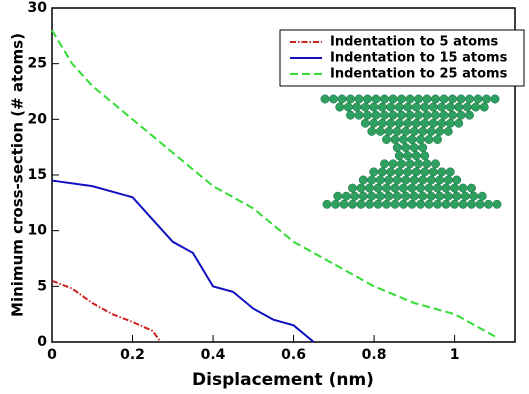 This screenshot has height=394, width=529. I want to click on x-tick-label: 0.2, so click(132, 355).